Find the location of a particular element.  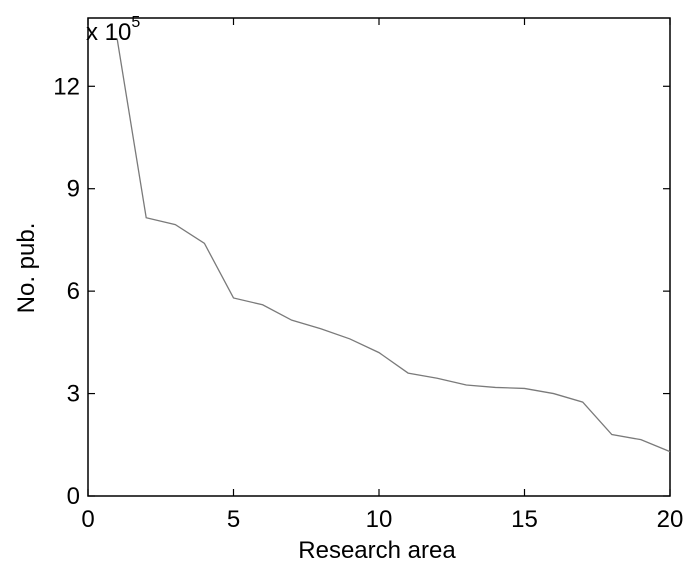

x-tick-label: 20 is located at coordinates (670, 519).